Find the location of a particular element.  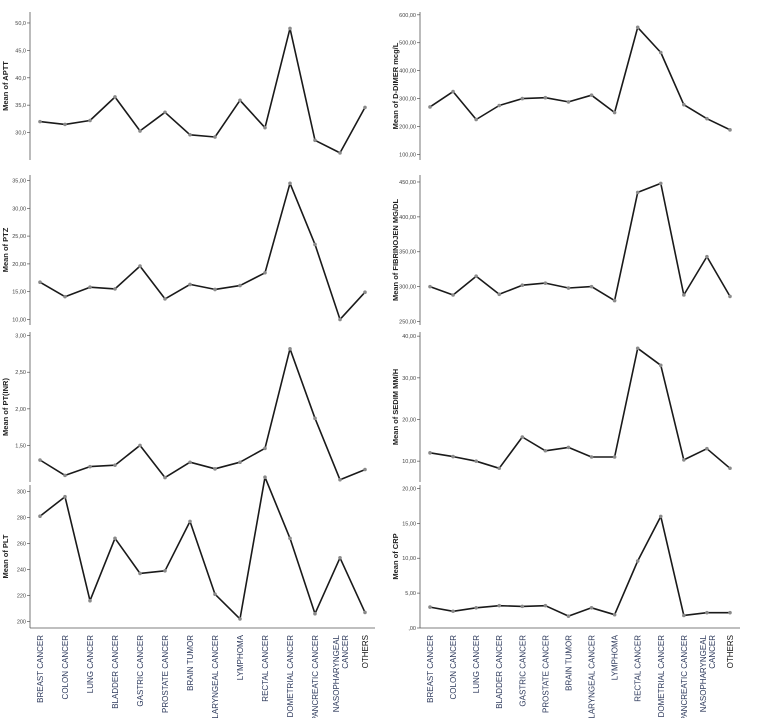

category-label: BLADDER CANCER is located at coordinates (115, 672).